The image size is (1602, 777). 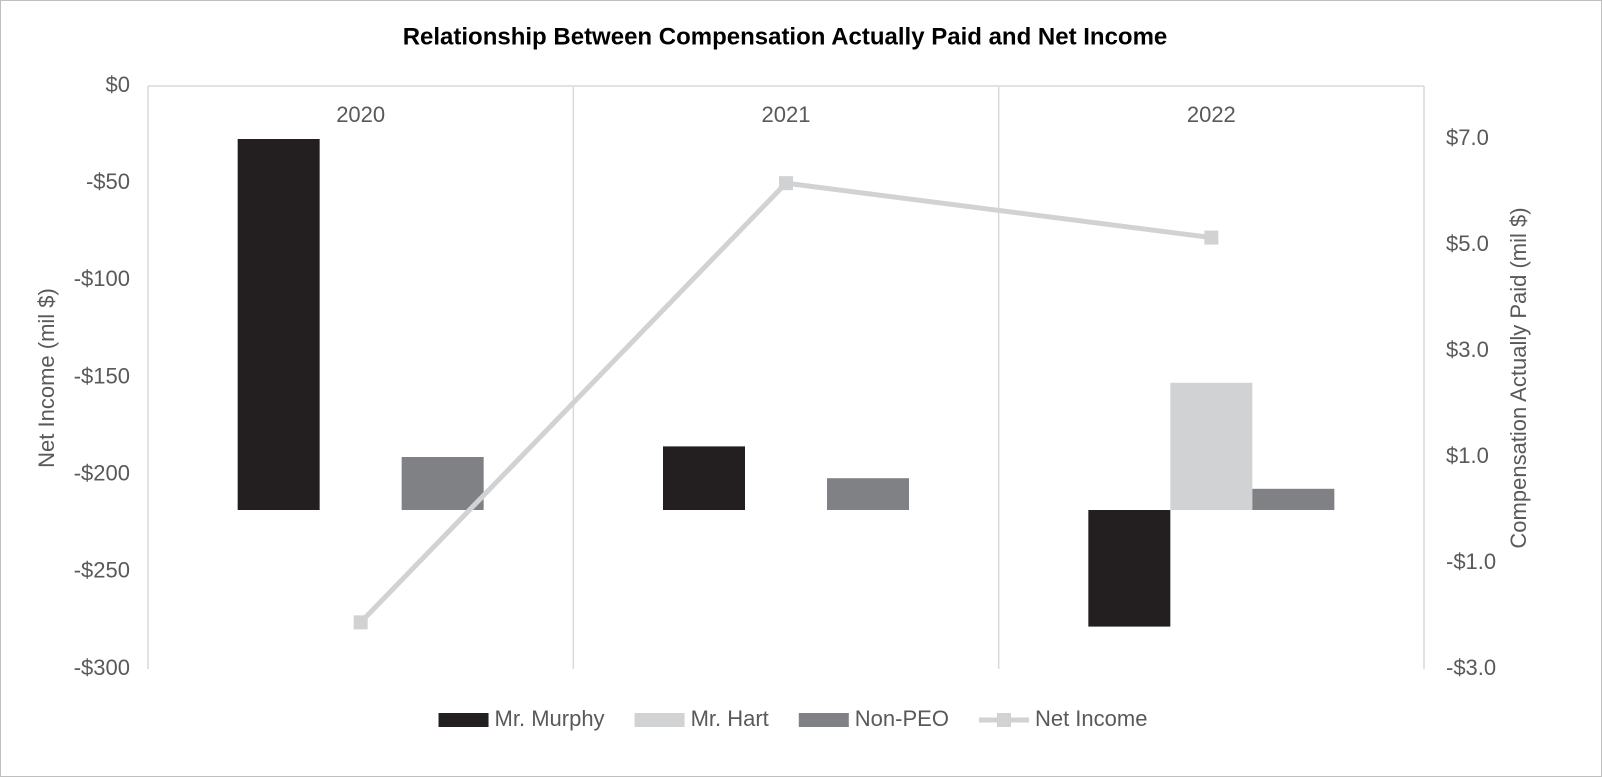 What do you see at coordinates (1211, 114) in the screenshot?
I see `x-tick-label: 2022` at bounding box center [1211, 114].